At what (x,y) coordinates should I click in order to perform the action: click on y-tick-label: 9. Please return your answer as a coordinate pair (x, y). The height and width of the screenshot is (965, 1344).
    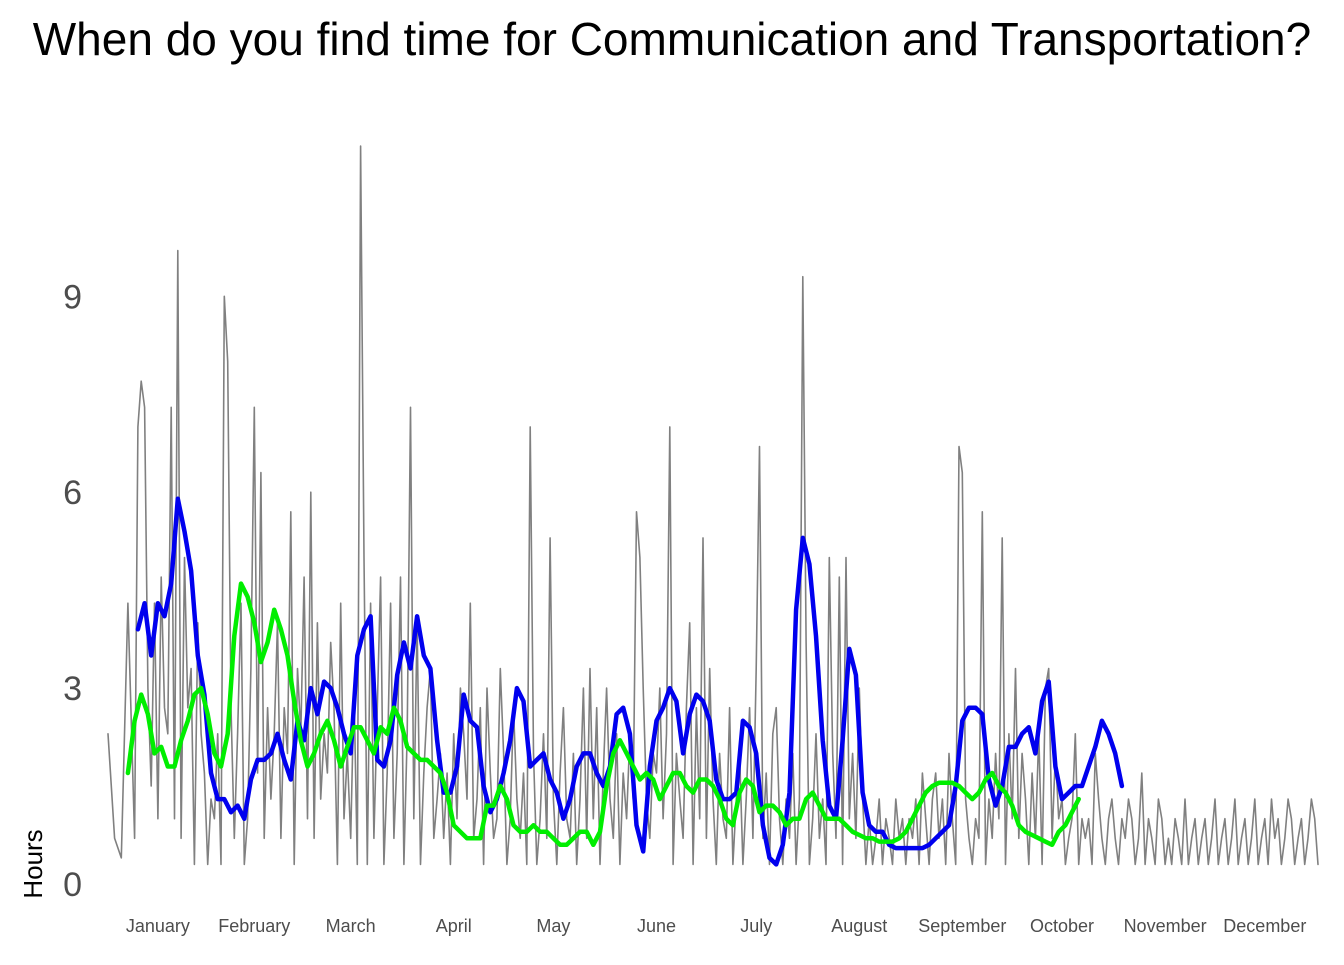
    Looking at the image, I should click on (72, 297).